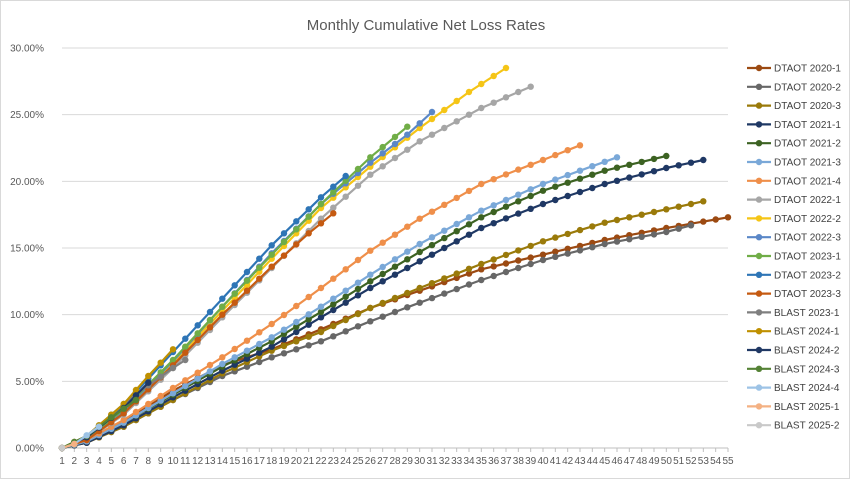 Image resolution: width=850 pixels, height=480 pixels. Describe the element at coordinates (807, 407) in the screenshot. I see `legend-label: BLAST 2025-1` at that location.